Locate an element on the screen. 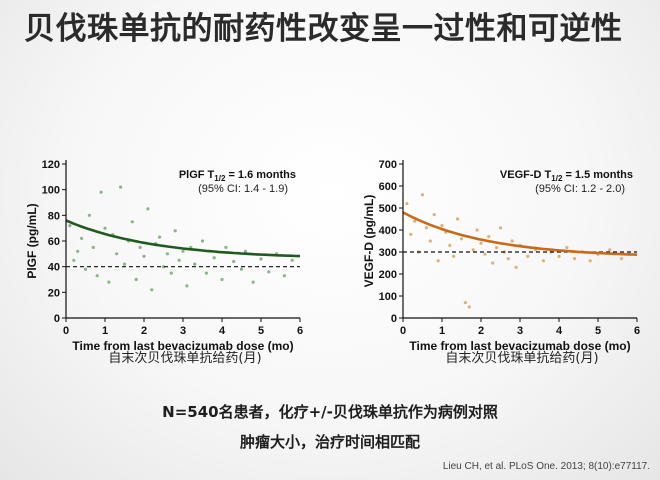 The image size is (660, 480). y-axis-title: VEGF-D (pg/mL) is located at coordinates (369, 241).